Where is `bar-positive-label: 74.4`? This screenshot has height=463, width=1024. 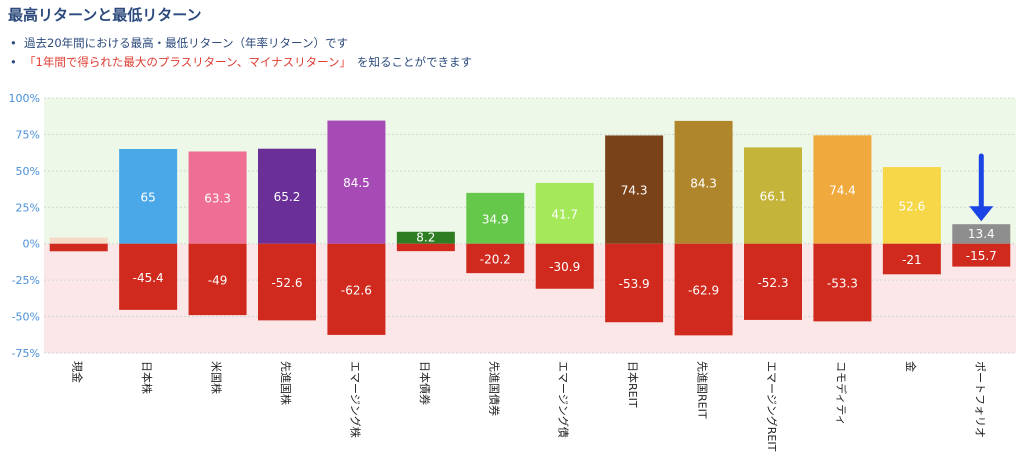 bar-positive-label: 74.4 is located at coordinates (842, 191).